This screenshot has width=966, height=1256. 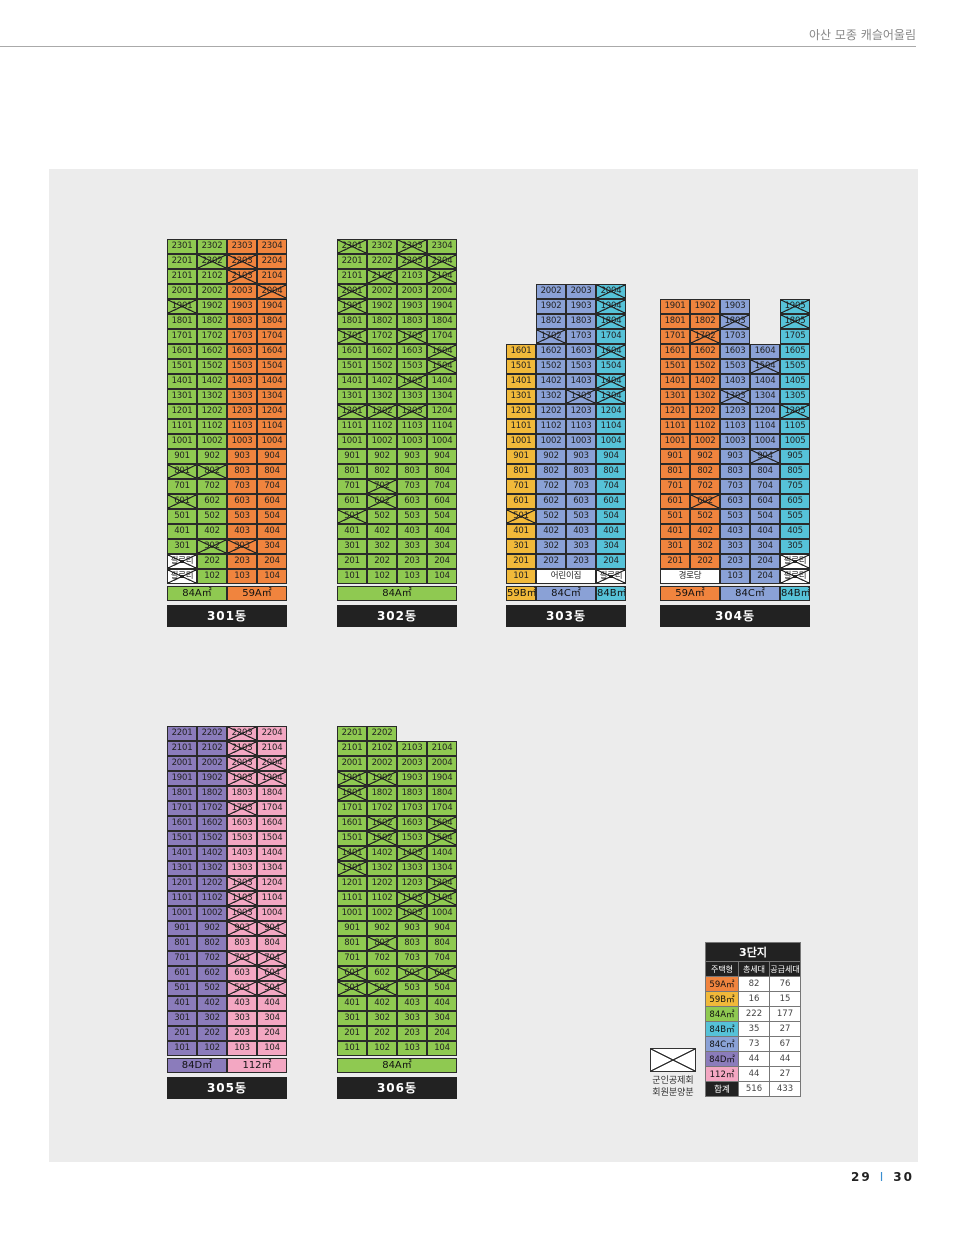 What do you see at coordinates (785, 1074) in the screenshot?
I see `summary-supply-cell: 27` at bounding box center [785, 1074].